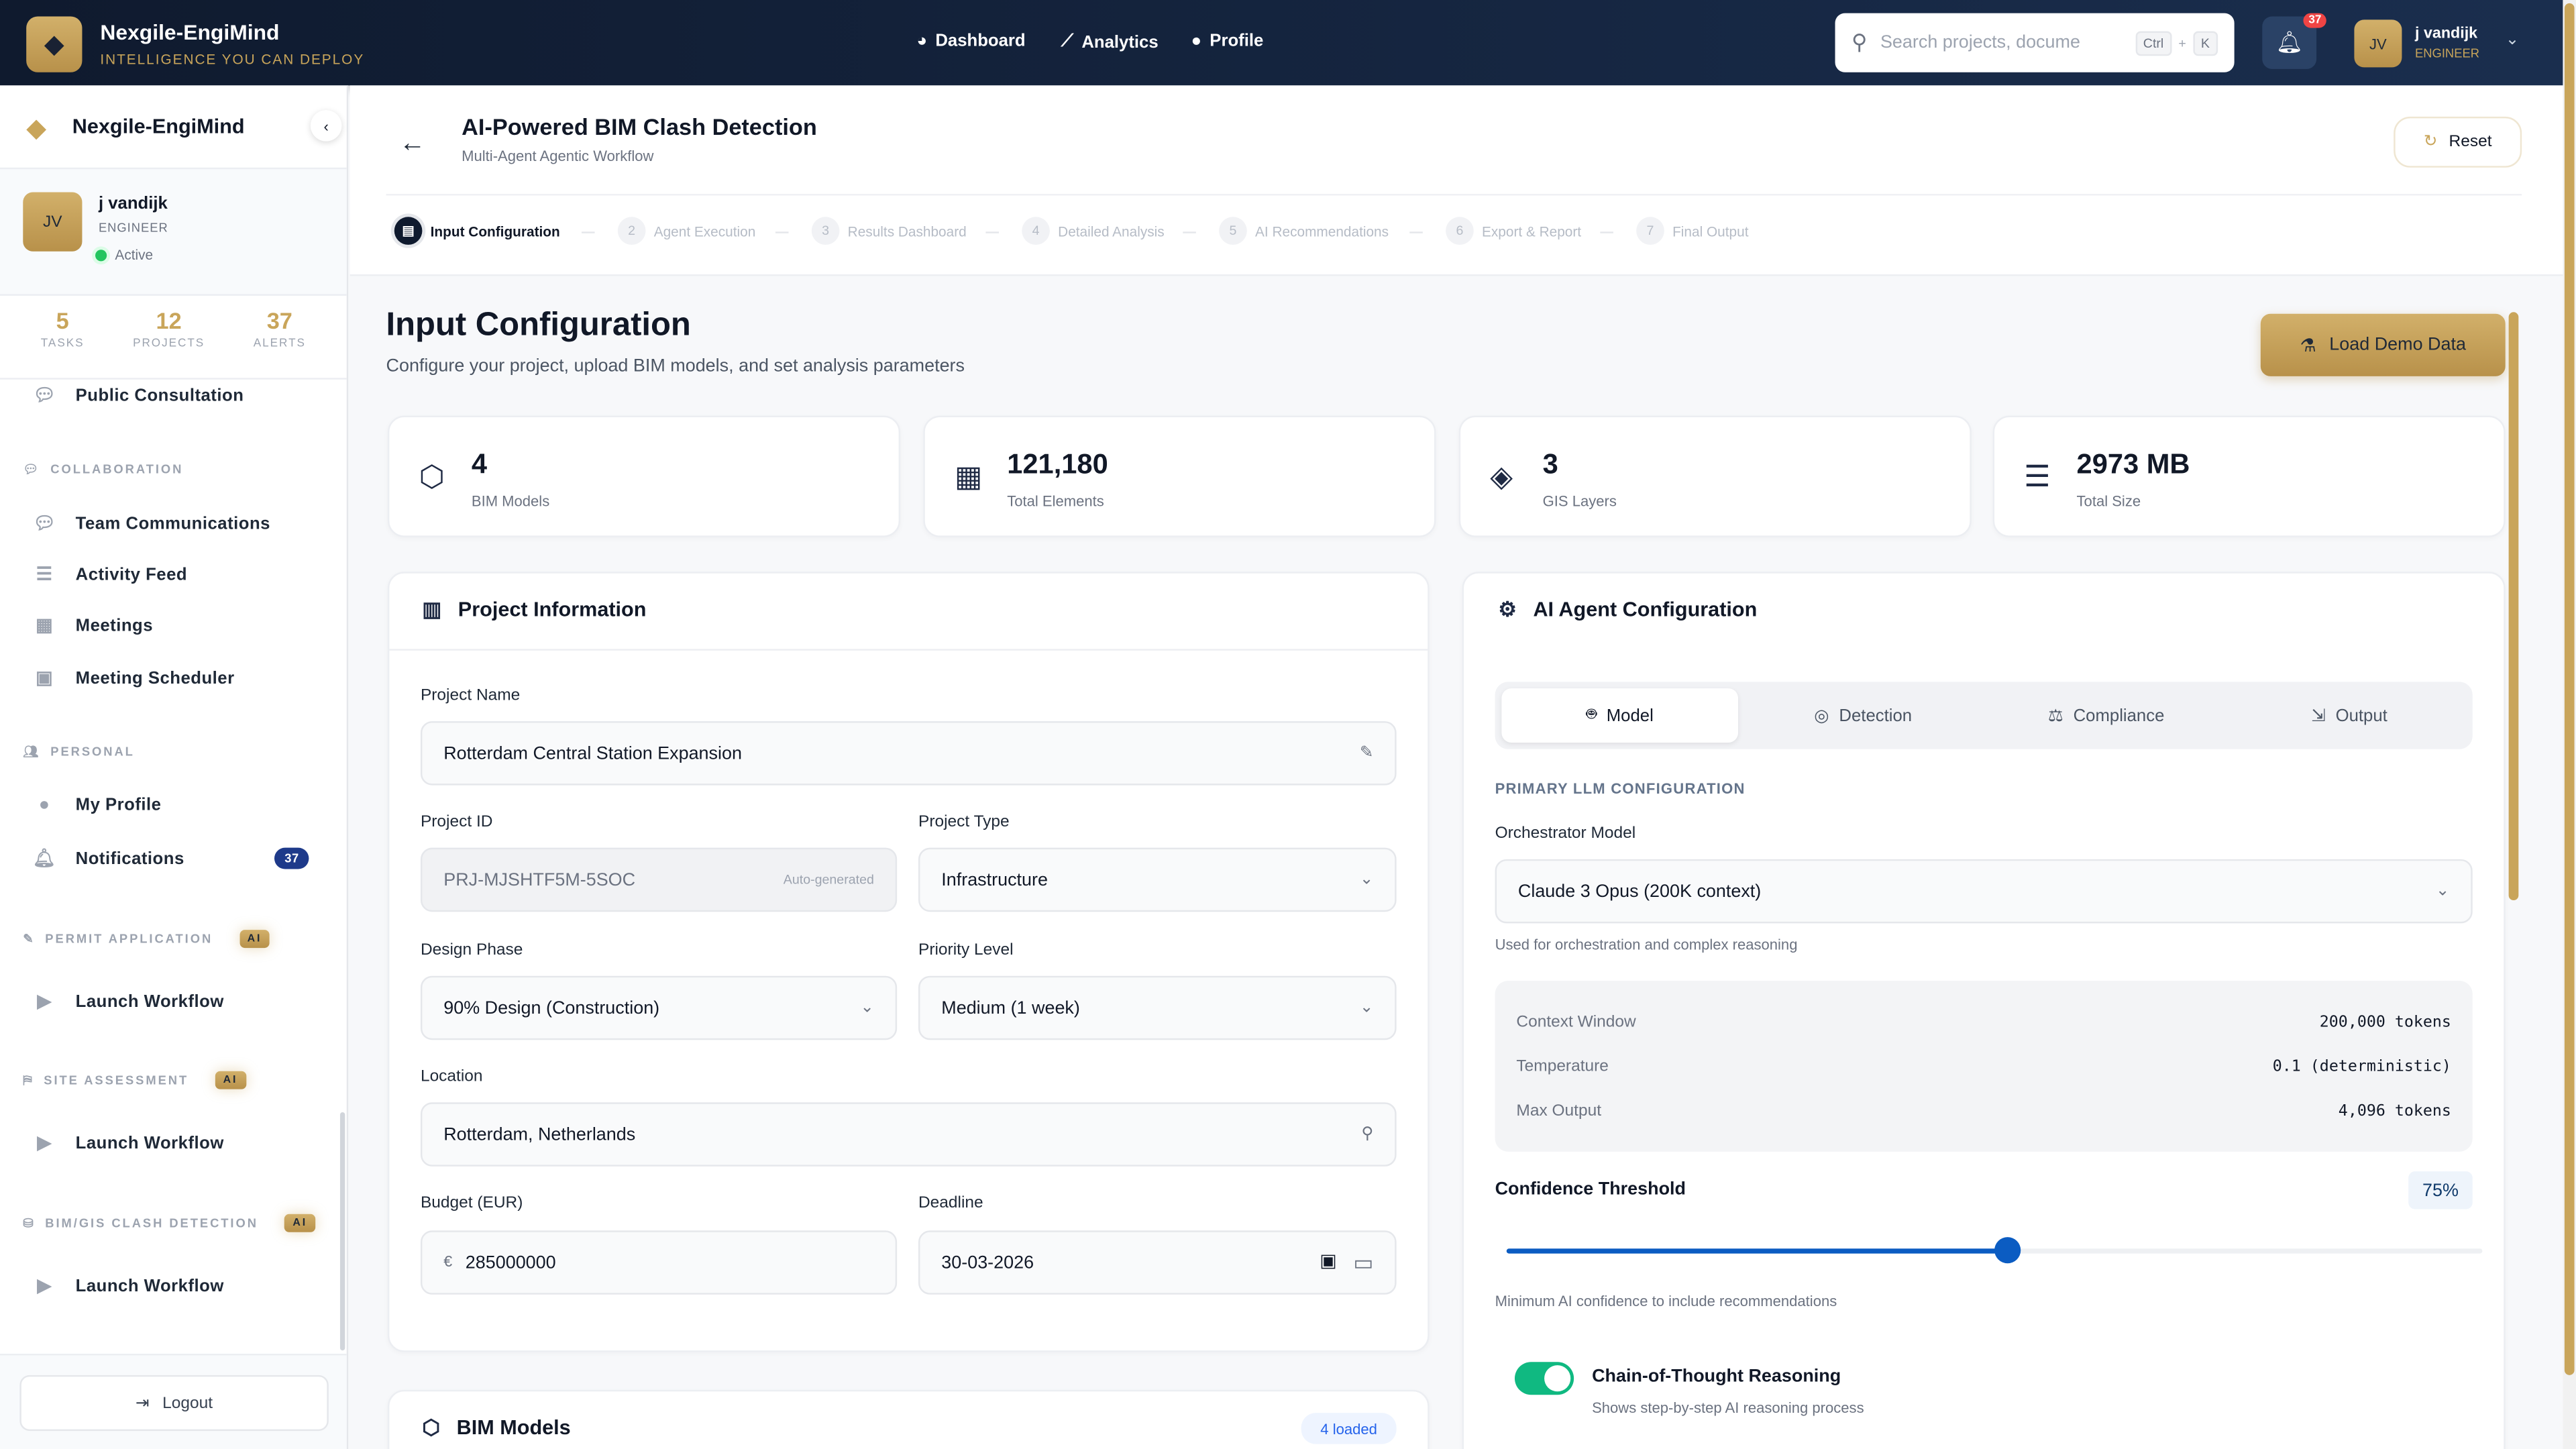 The height and width of the screenshot is (1449, 2576). What do you see at coordinates (280, 328) in the screenshot?
I see `stat-alerts: 37 ALERTS` at bounding box center [280, 328].